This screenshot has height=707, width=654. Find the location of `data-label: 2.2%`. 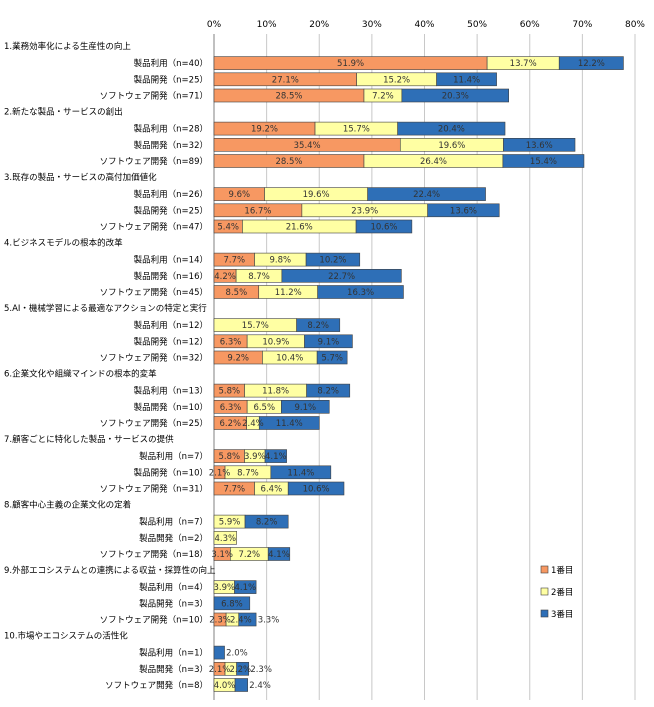

data-label: 2.2% is located at coordinates (241, 670).